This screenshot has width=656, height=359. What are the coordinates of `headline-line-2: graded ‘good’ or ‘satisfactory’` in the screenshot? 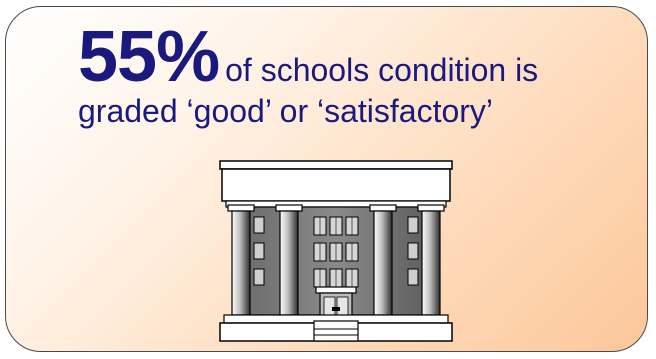 It's located at (286, 111).